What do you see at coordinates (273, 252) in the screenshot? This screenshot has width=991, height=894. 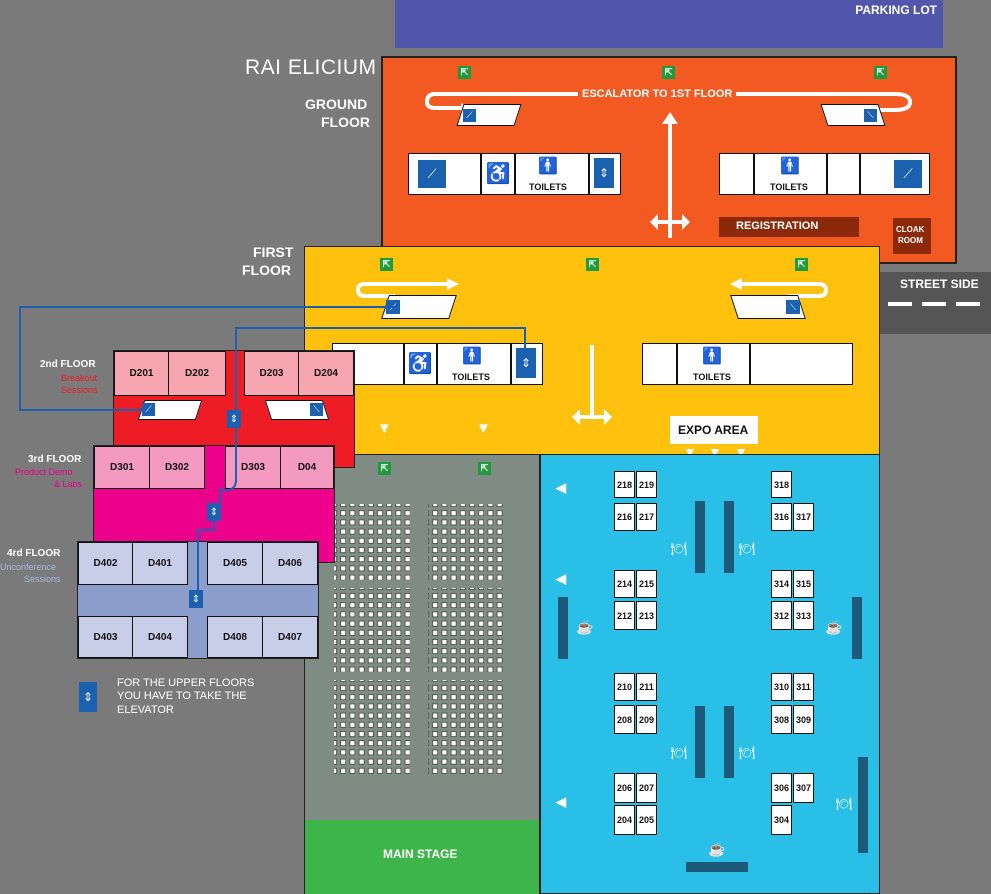 I see `first-floor-label-1: FIRST` at bounding box center [273, 252].